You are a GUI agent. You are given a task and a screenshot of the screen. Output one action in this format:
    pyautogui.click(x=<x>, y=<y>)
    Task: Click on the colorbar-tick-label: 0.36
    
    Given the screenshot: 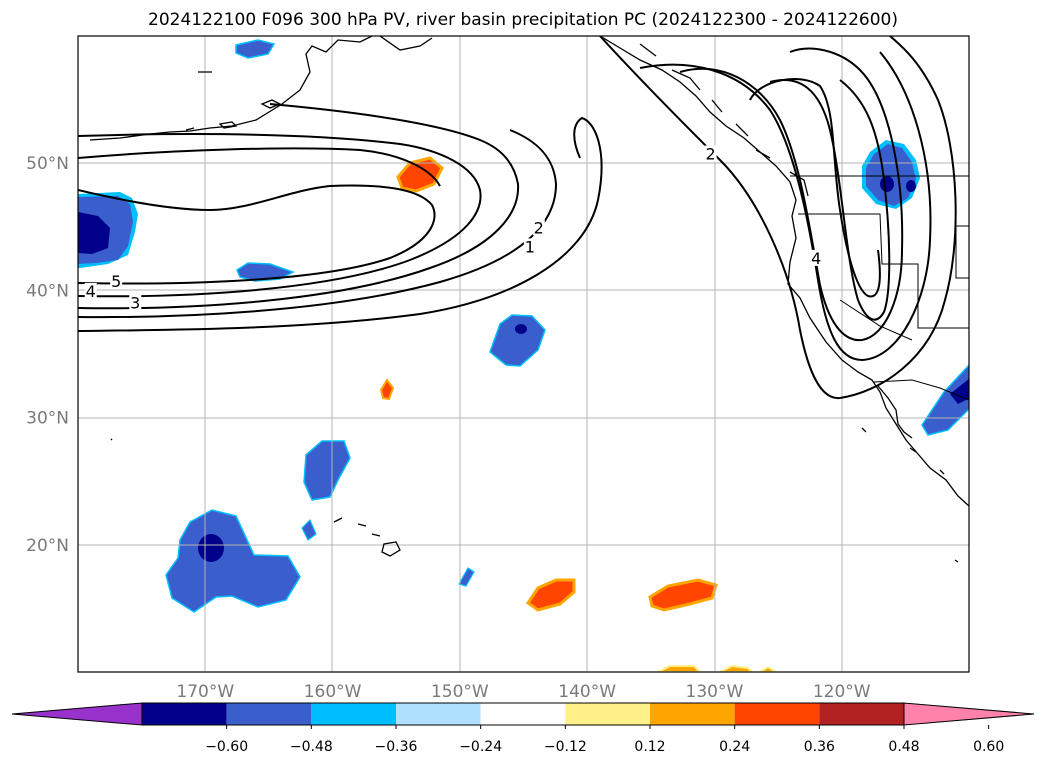 What is the action you would take?
    pyautogui.click(x=819, y=747)
    